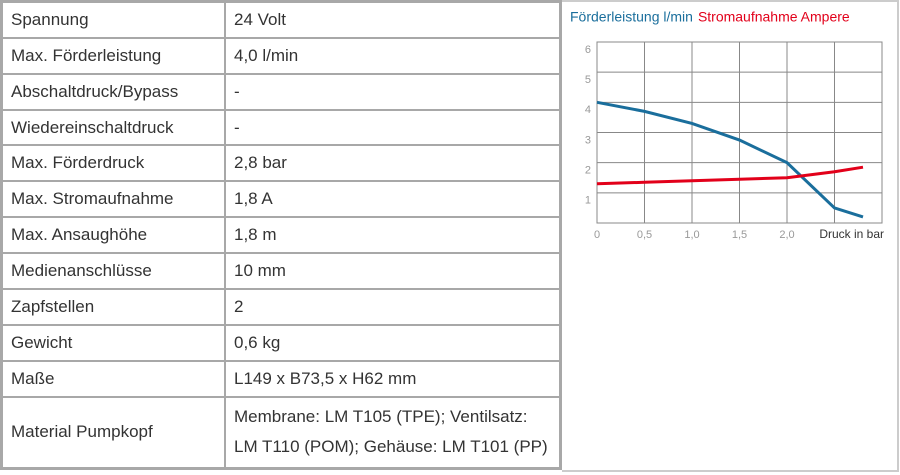 Image resolution: width=900 pixels, height=475 pixels. I want to click on spec-label: Wiedereinschaltdruck, so click(113, 127).